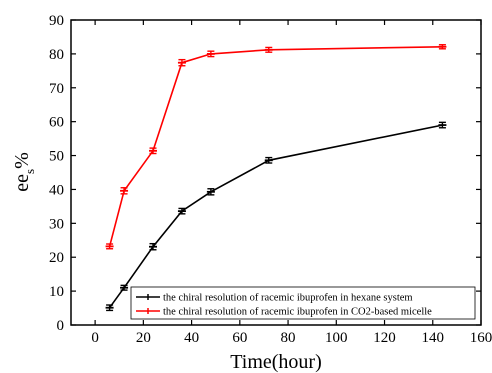 This screenshot has width=492, height=373. Describe the element at coordinates (239, 338) in the screenshot. I see `x-tick-label: 60` at that location.